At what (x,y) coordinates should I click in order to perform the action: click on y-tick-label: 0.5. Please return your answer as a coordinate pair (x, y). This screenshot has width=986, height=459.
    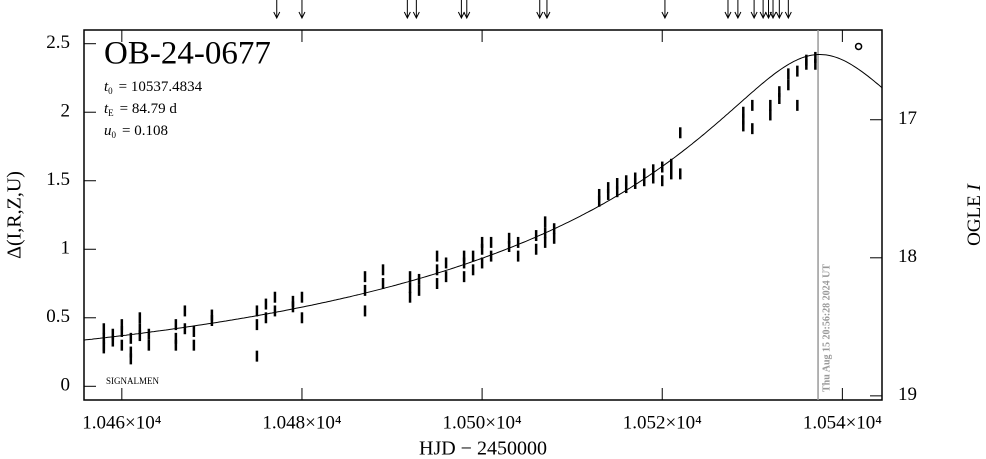
    Looking at the image, I should click on (58, 316).